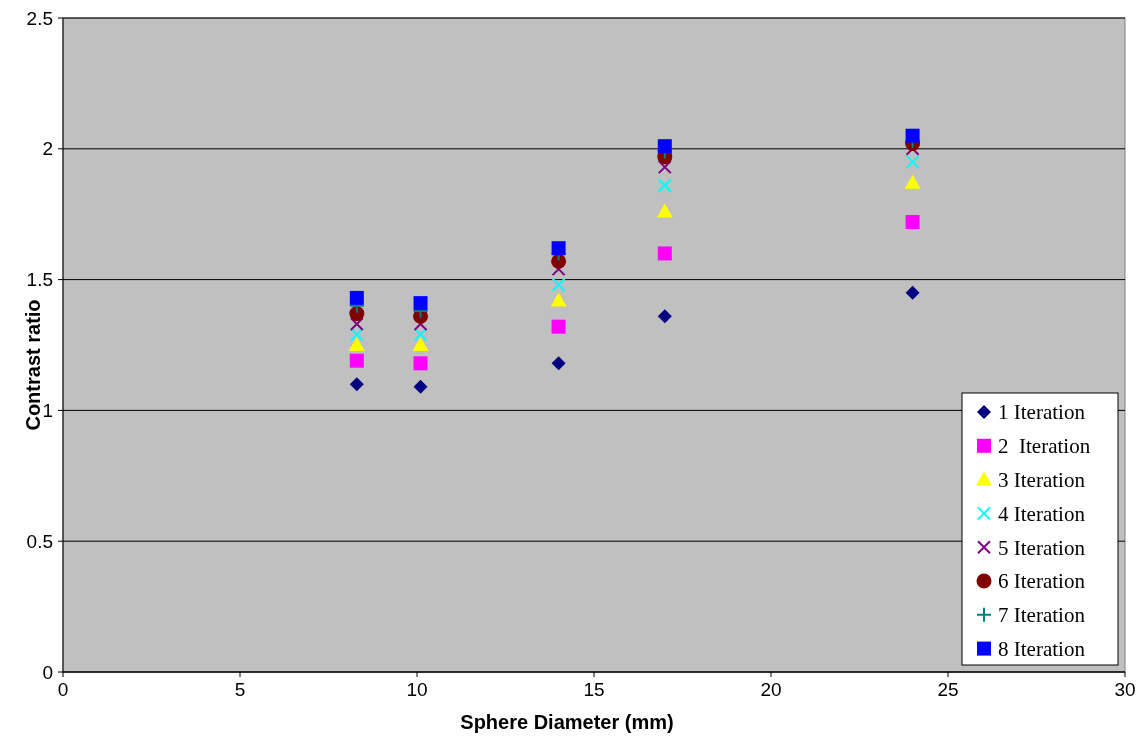 Image resolution: width=1143 pixels, height=740 pixels. Describe the element at coordinates (39, 18) in the screenshot. I see `y-tick-label: 2.5` at that location.